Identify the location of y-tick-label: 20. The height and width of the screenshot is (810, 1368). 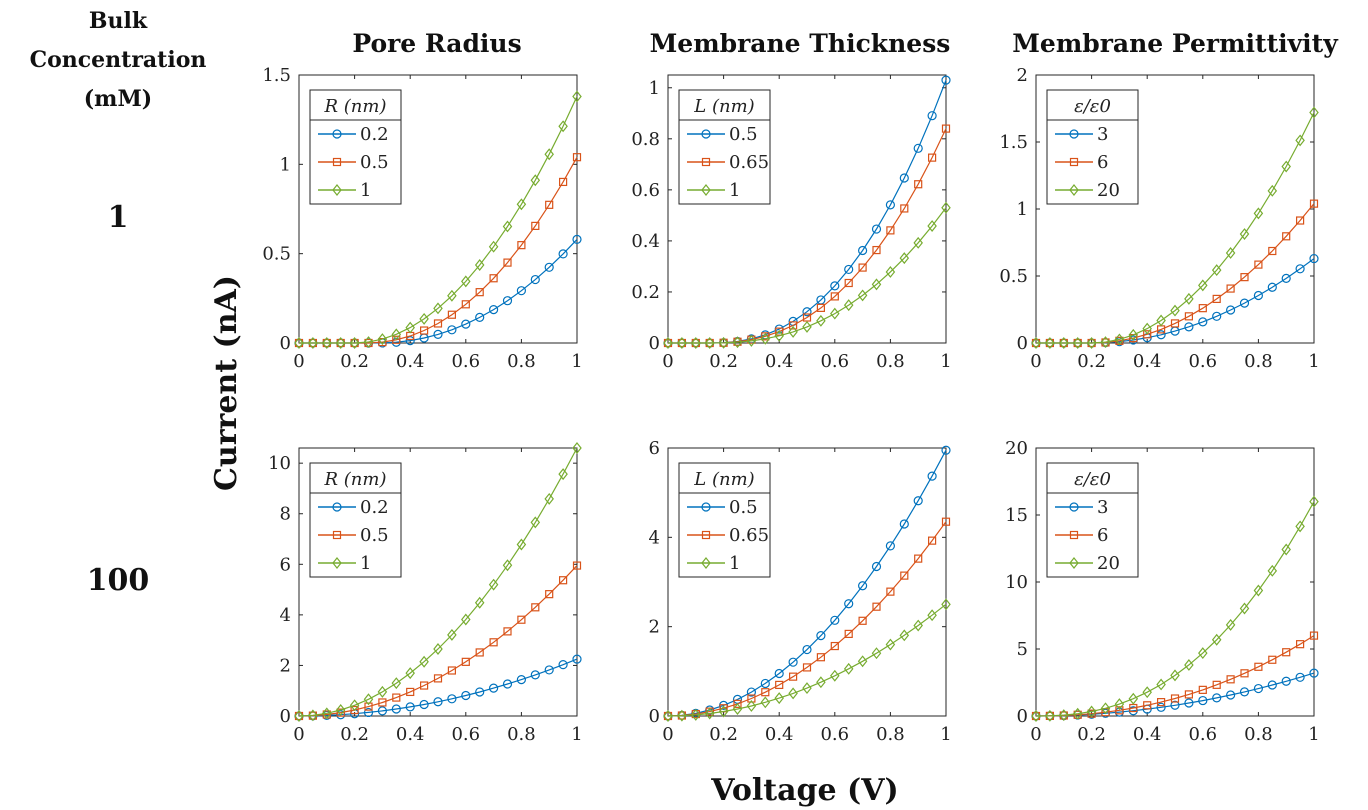
(1016, 448).